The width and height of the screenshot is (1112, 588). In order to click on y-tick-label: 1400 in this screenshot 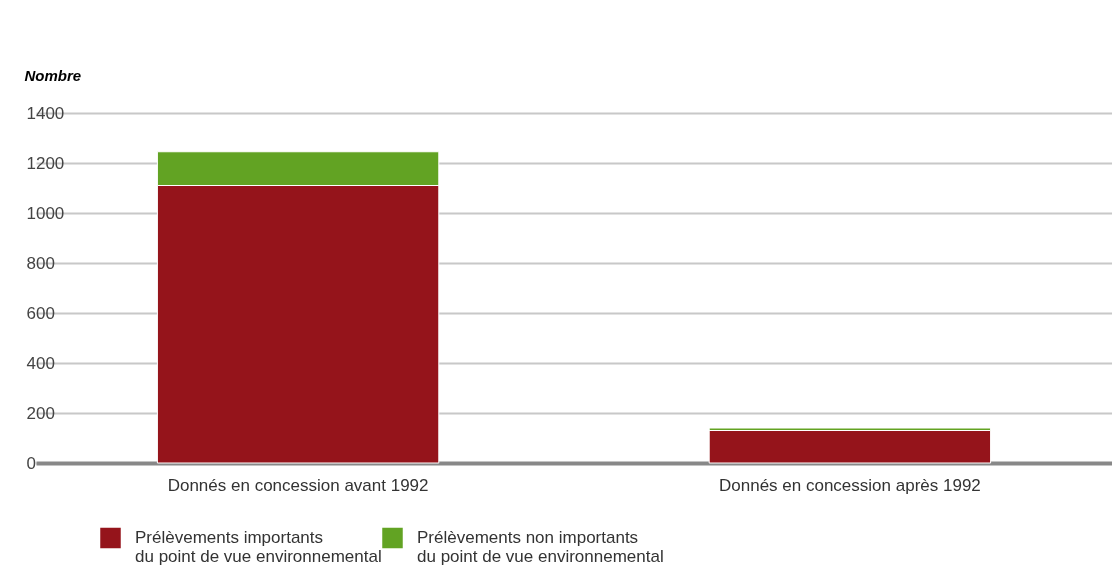, I will do `click(45, 113)`.